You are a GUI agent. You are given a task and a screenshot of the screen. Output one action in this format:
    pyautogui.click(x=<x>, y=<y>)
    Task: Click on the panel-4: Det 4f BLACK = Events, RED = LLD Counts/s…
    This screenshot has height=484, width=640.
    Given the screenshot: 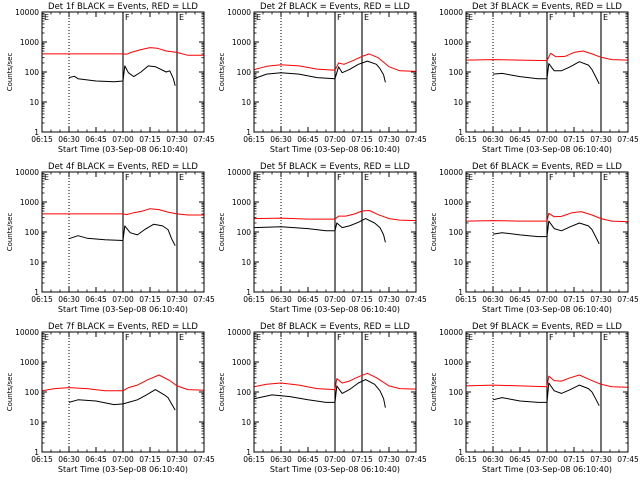 What is the action you would take?
    pyautogui.click(x=110, y=238)
    